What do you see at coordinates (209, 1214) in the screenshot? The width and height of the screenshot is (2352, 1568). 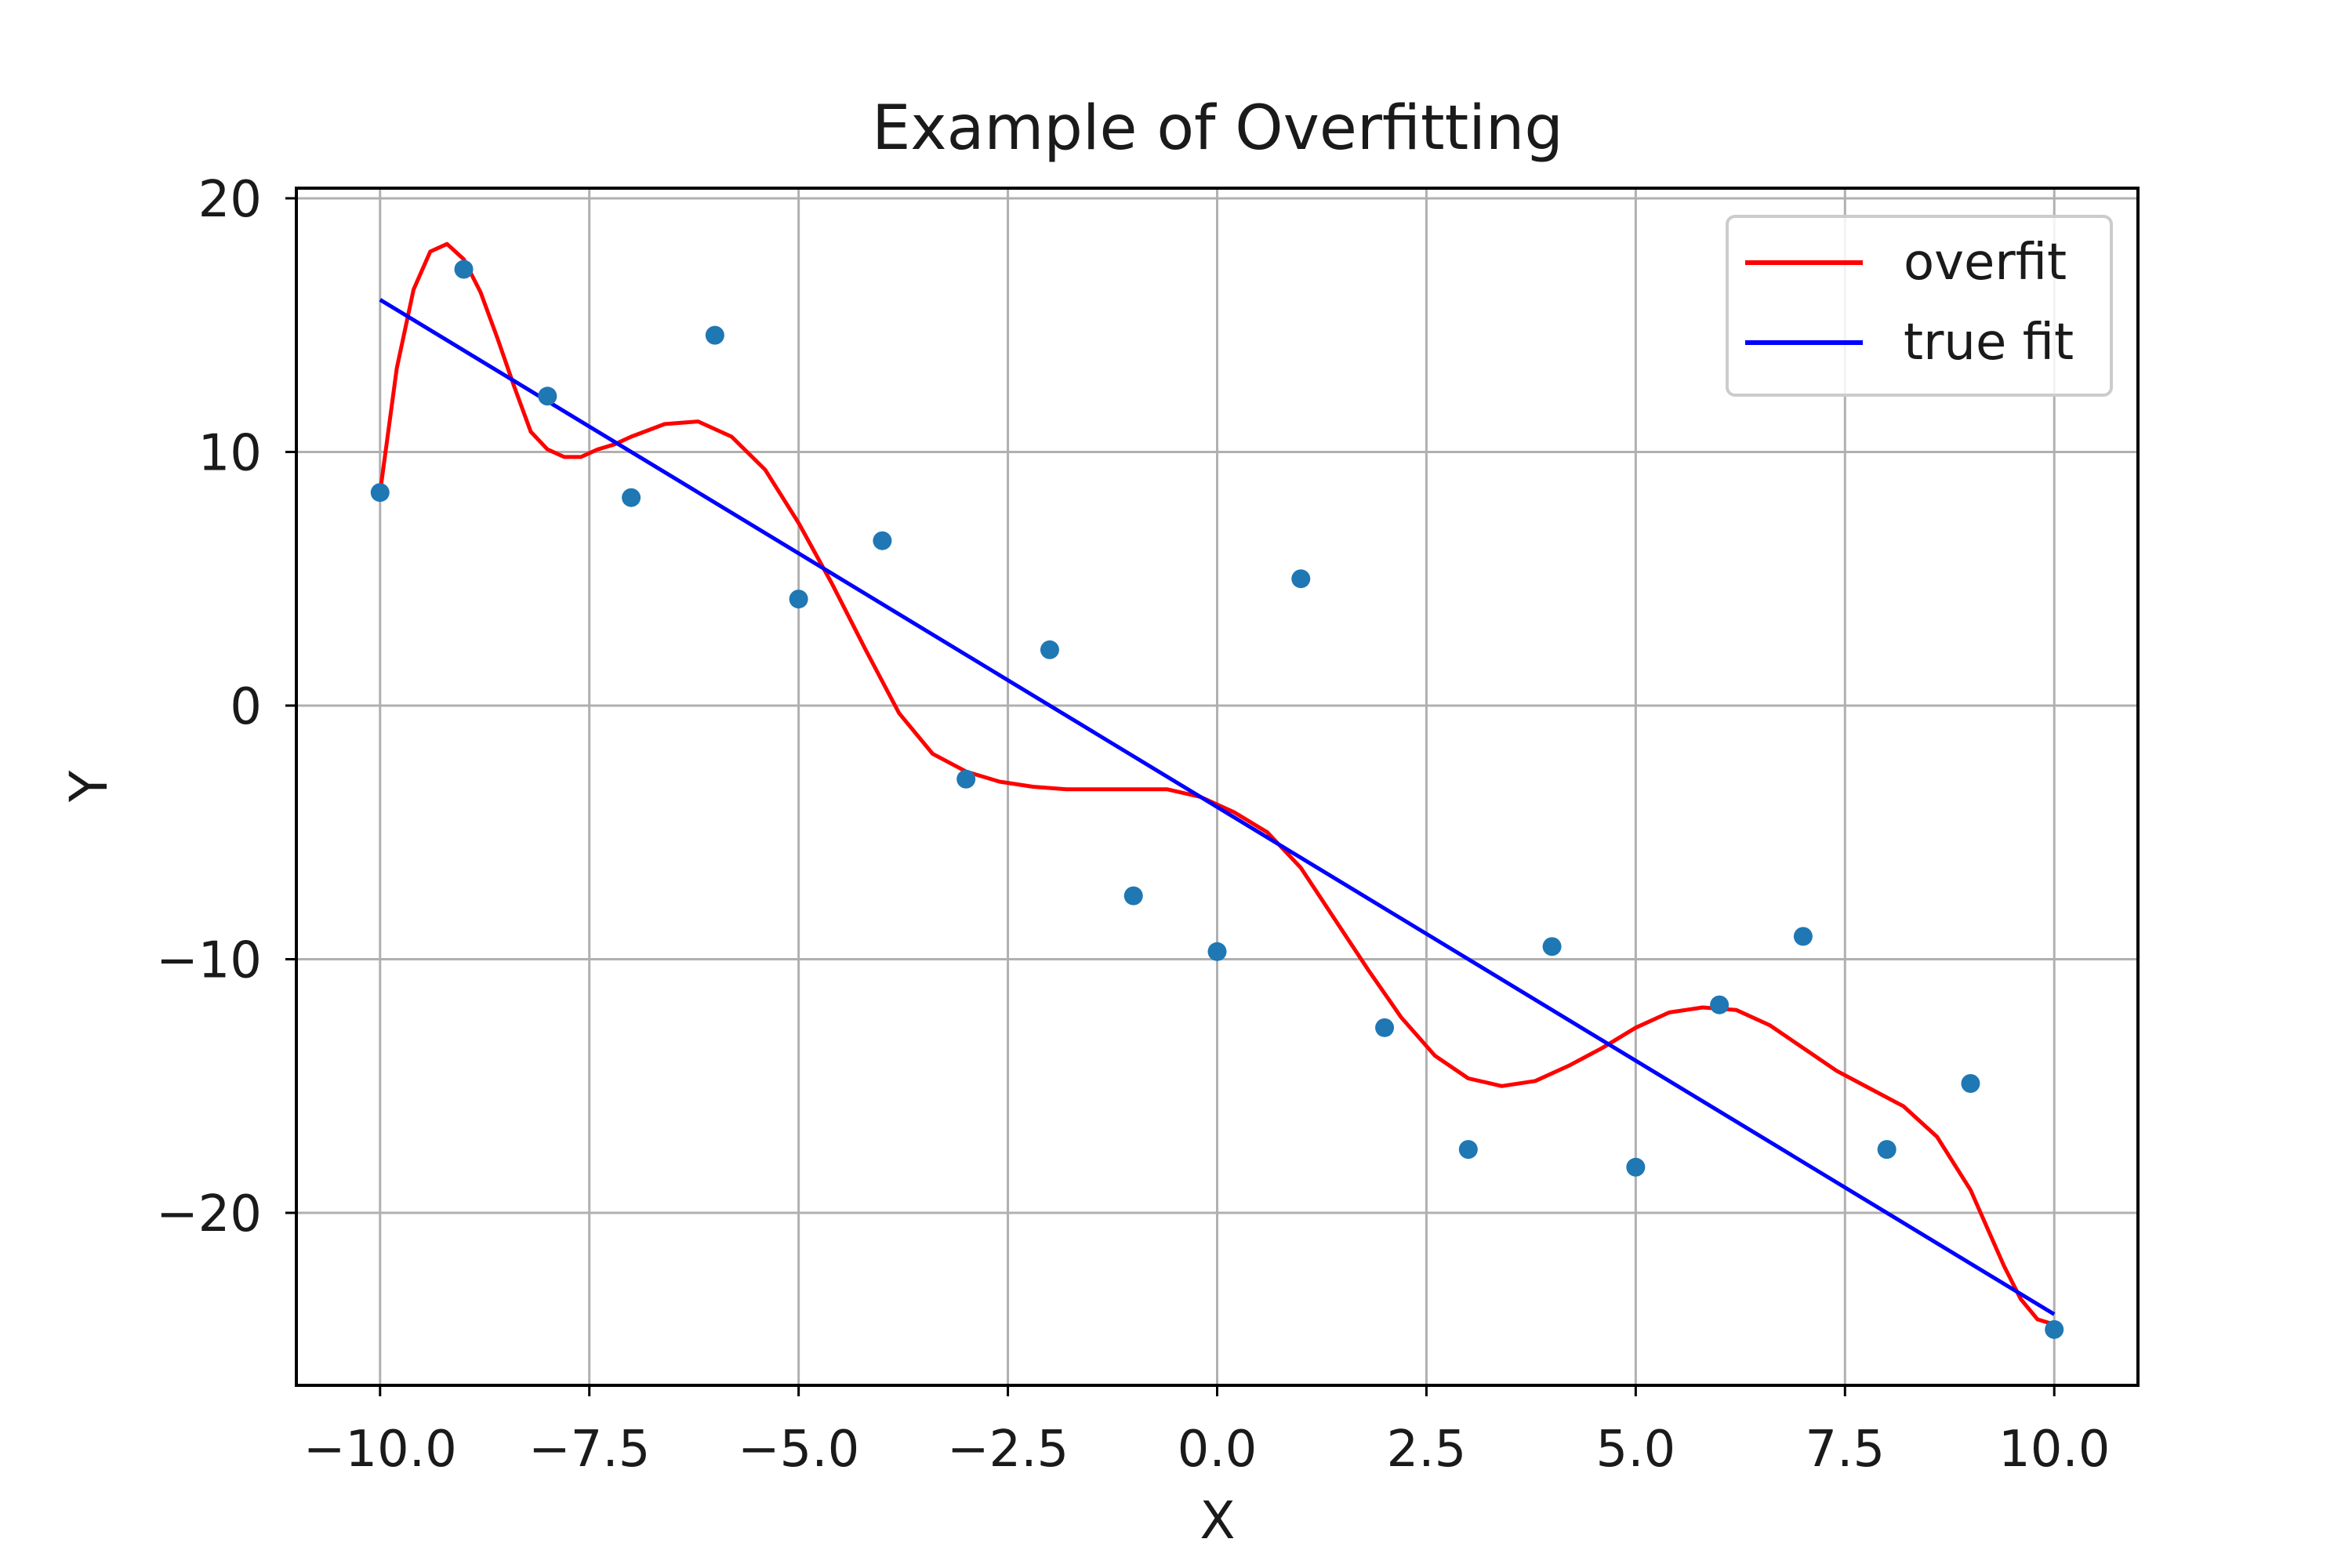 I see `y-tick-label-20: −20` at bounding box center [209, 1214].